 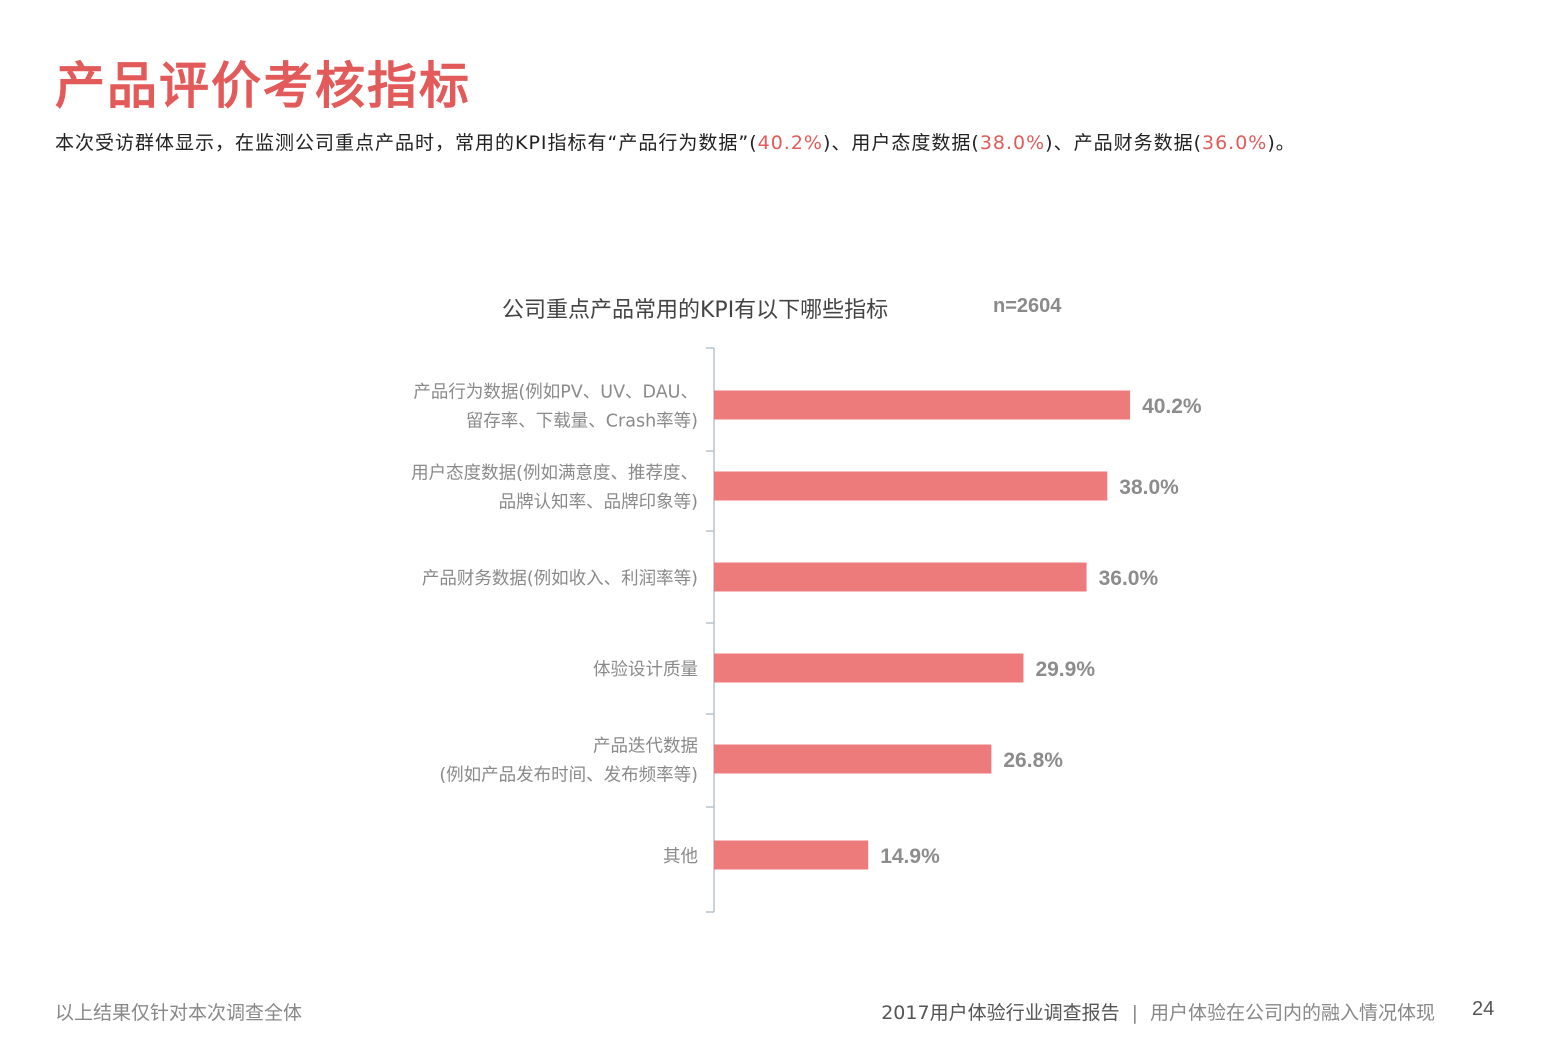 What do you see at coordinates (568, 776) in the screenshot?
I see `category-label: (例如产品发布时间、发布频率等)` at bounding box center [568, 776].